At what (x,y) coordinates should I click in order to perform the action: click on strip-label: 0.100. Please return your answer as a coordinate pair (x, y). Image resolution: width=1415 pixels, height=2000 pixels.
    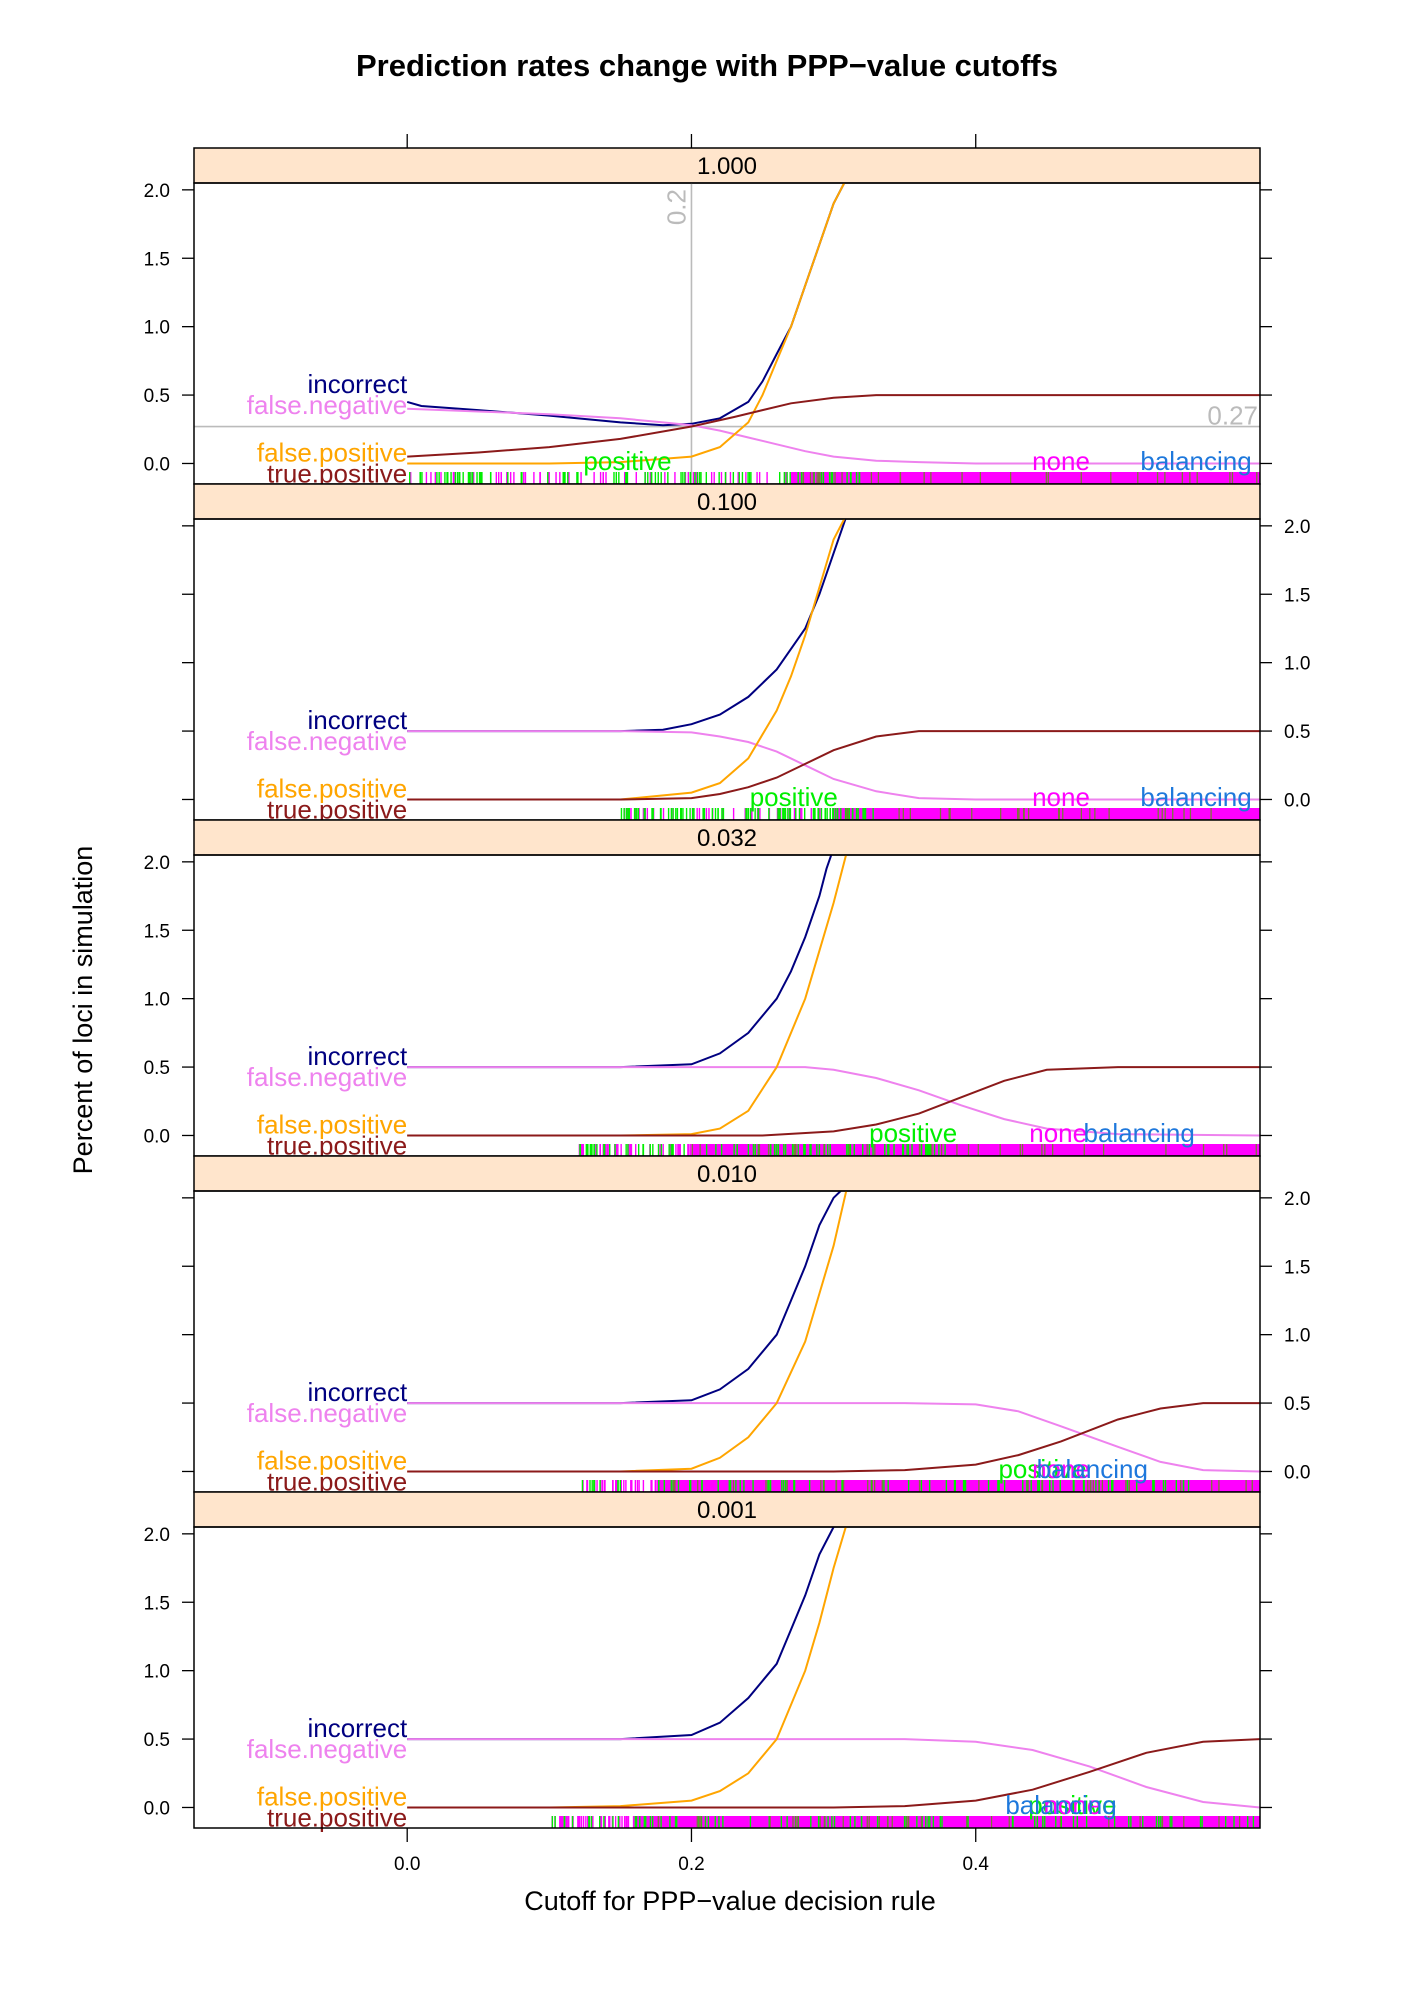
    Looking at the image, I should click on (727, 502).